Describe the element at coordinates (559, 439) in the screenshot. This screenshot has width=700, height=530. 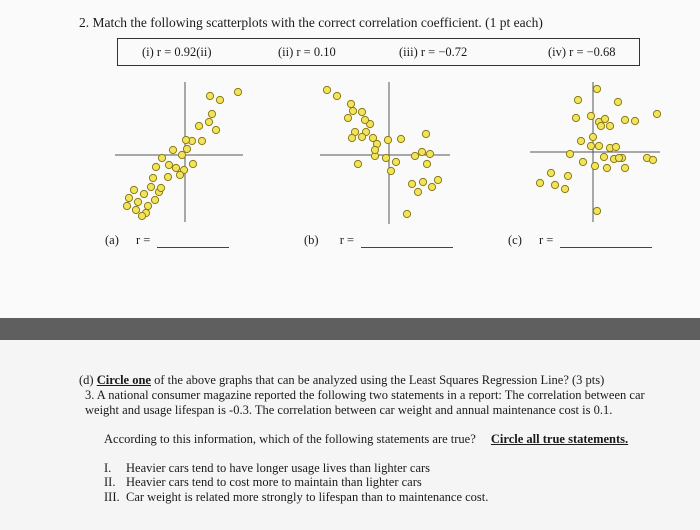
I see `instruction-text: Circle all true statements.` at that location.